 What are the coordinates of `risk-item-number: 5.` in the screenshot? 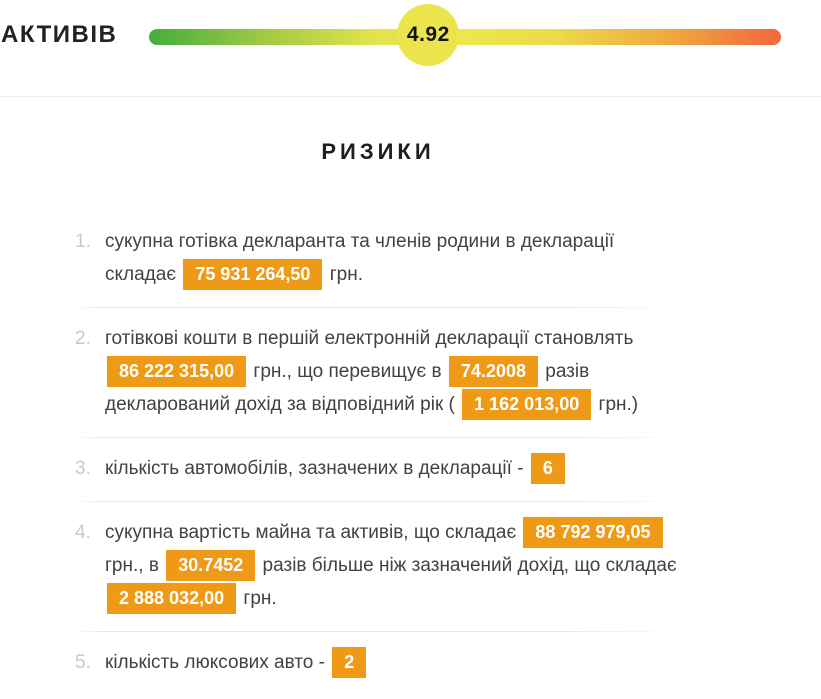 It's located at (83, 662).